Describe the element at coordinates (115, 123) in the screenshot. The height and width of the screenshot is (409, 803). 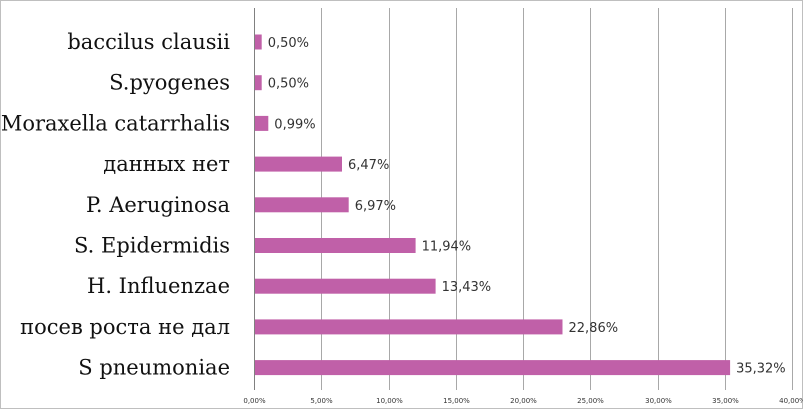
I see `category-label: Moraxella catarrhalis` at that location.